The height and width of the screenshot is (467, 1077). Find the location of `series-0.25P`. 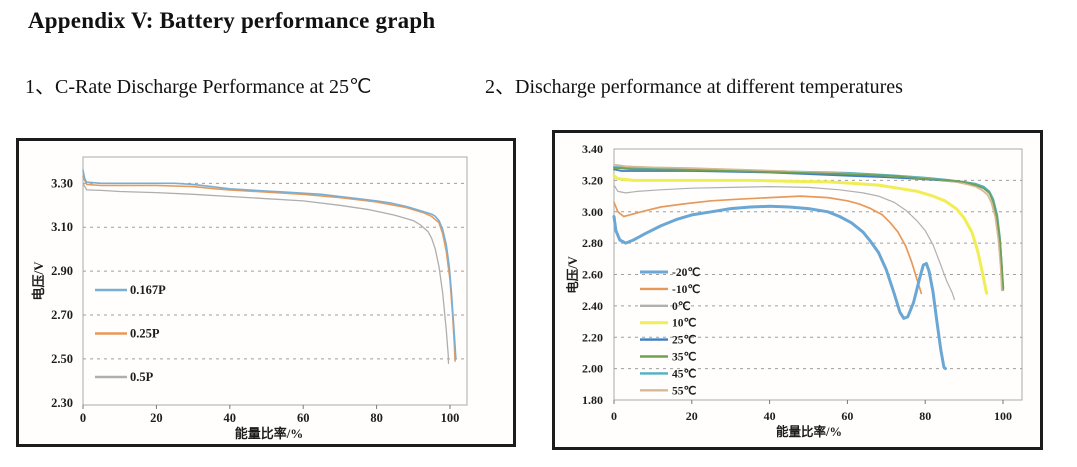

series-0.25P is located at coordinates (269, 269).